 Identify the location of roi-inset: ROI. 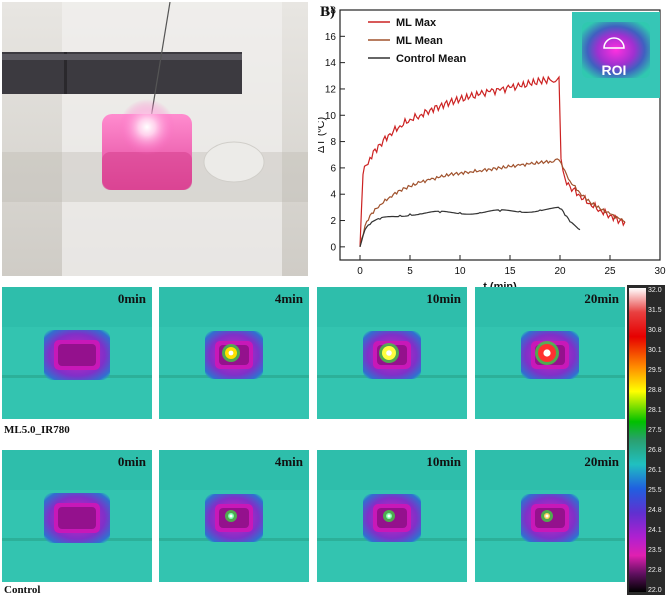
(616, 55).